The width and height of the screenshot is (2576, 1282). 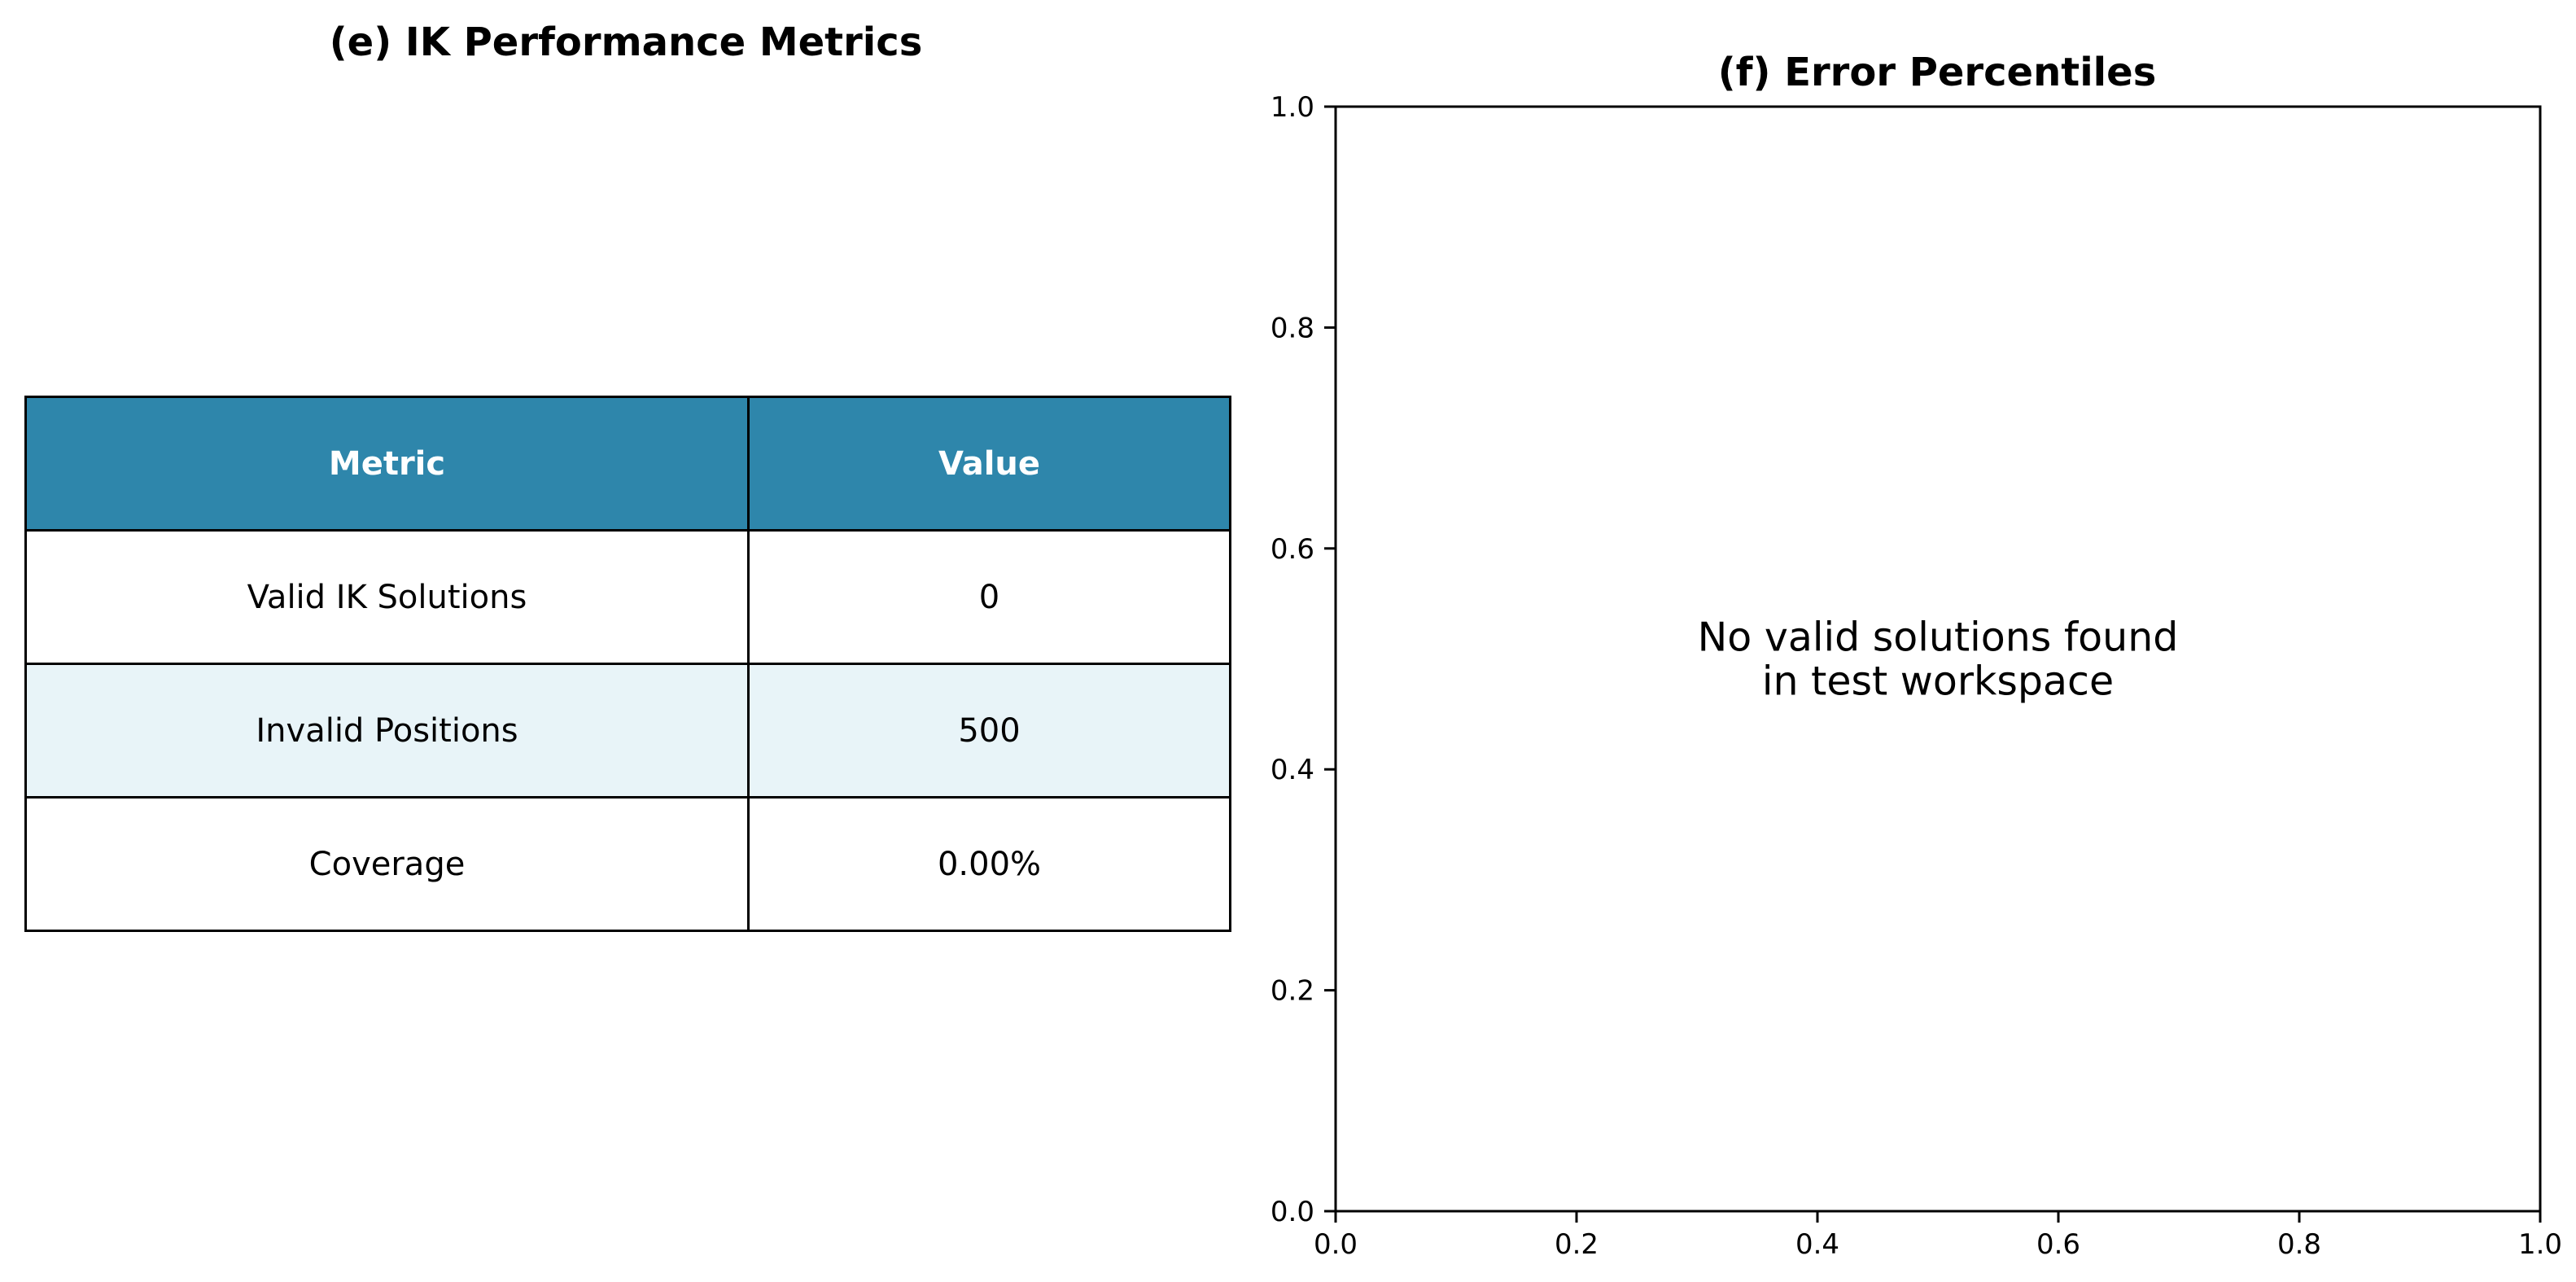 What do you see at coordinates (1937, 72) in the screenshot?
I see `chart-title: (f) Error Percentiles` at bounding box center [1937, 72].